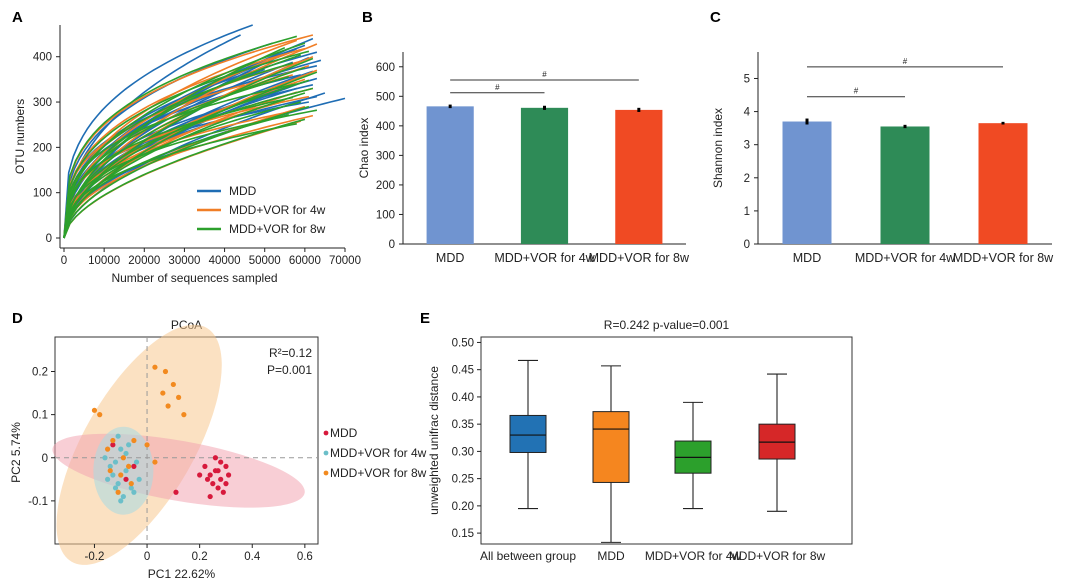 The height and width of the screenshot is (585, 1084). Describe the element at coordinates (611, 556) in the screenshot. I see `category-label: MDD` at that location.